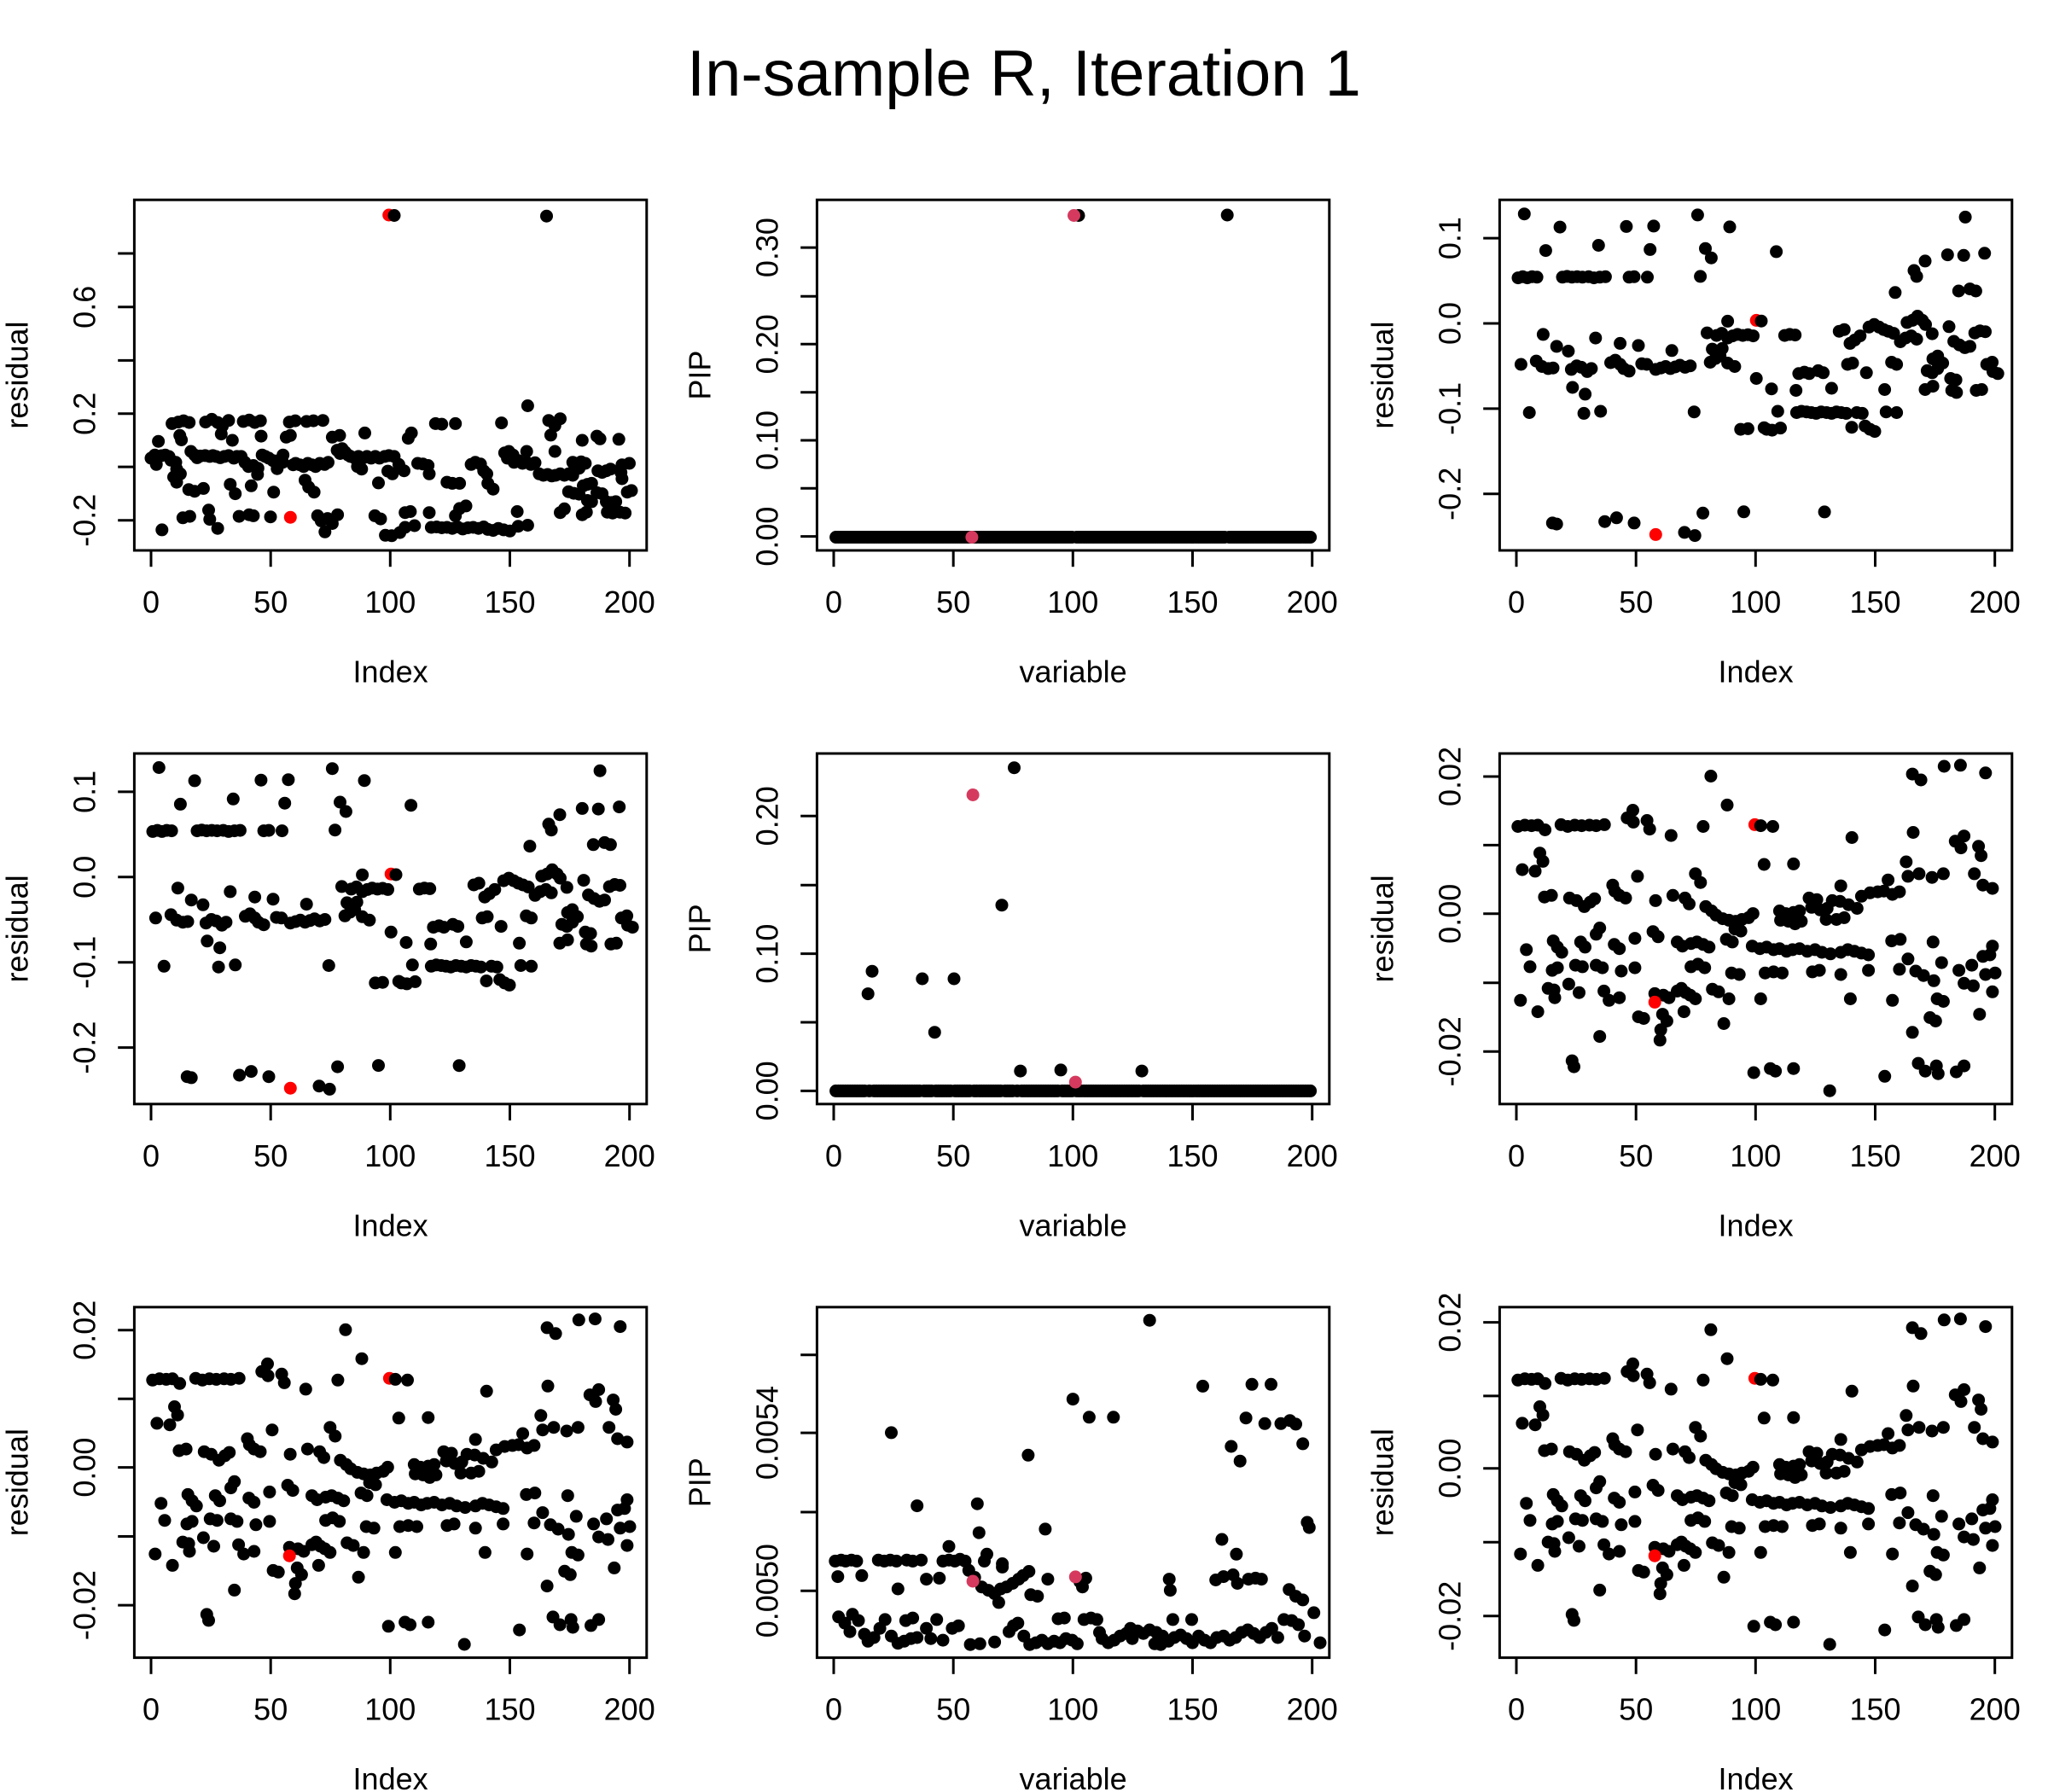 This screenshot has width=2048, height=1792. What do you see at coordinates (767, 248) in the screenshot?
I see `svg-text: 0.30` at bounding box center [767, 248].